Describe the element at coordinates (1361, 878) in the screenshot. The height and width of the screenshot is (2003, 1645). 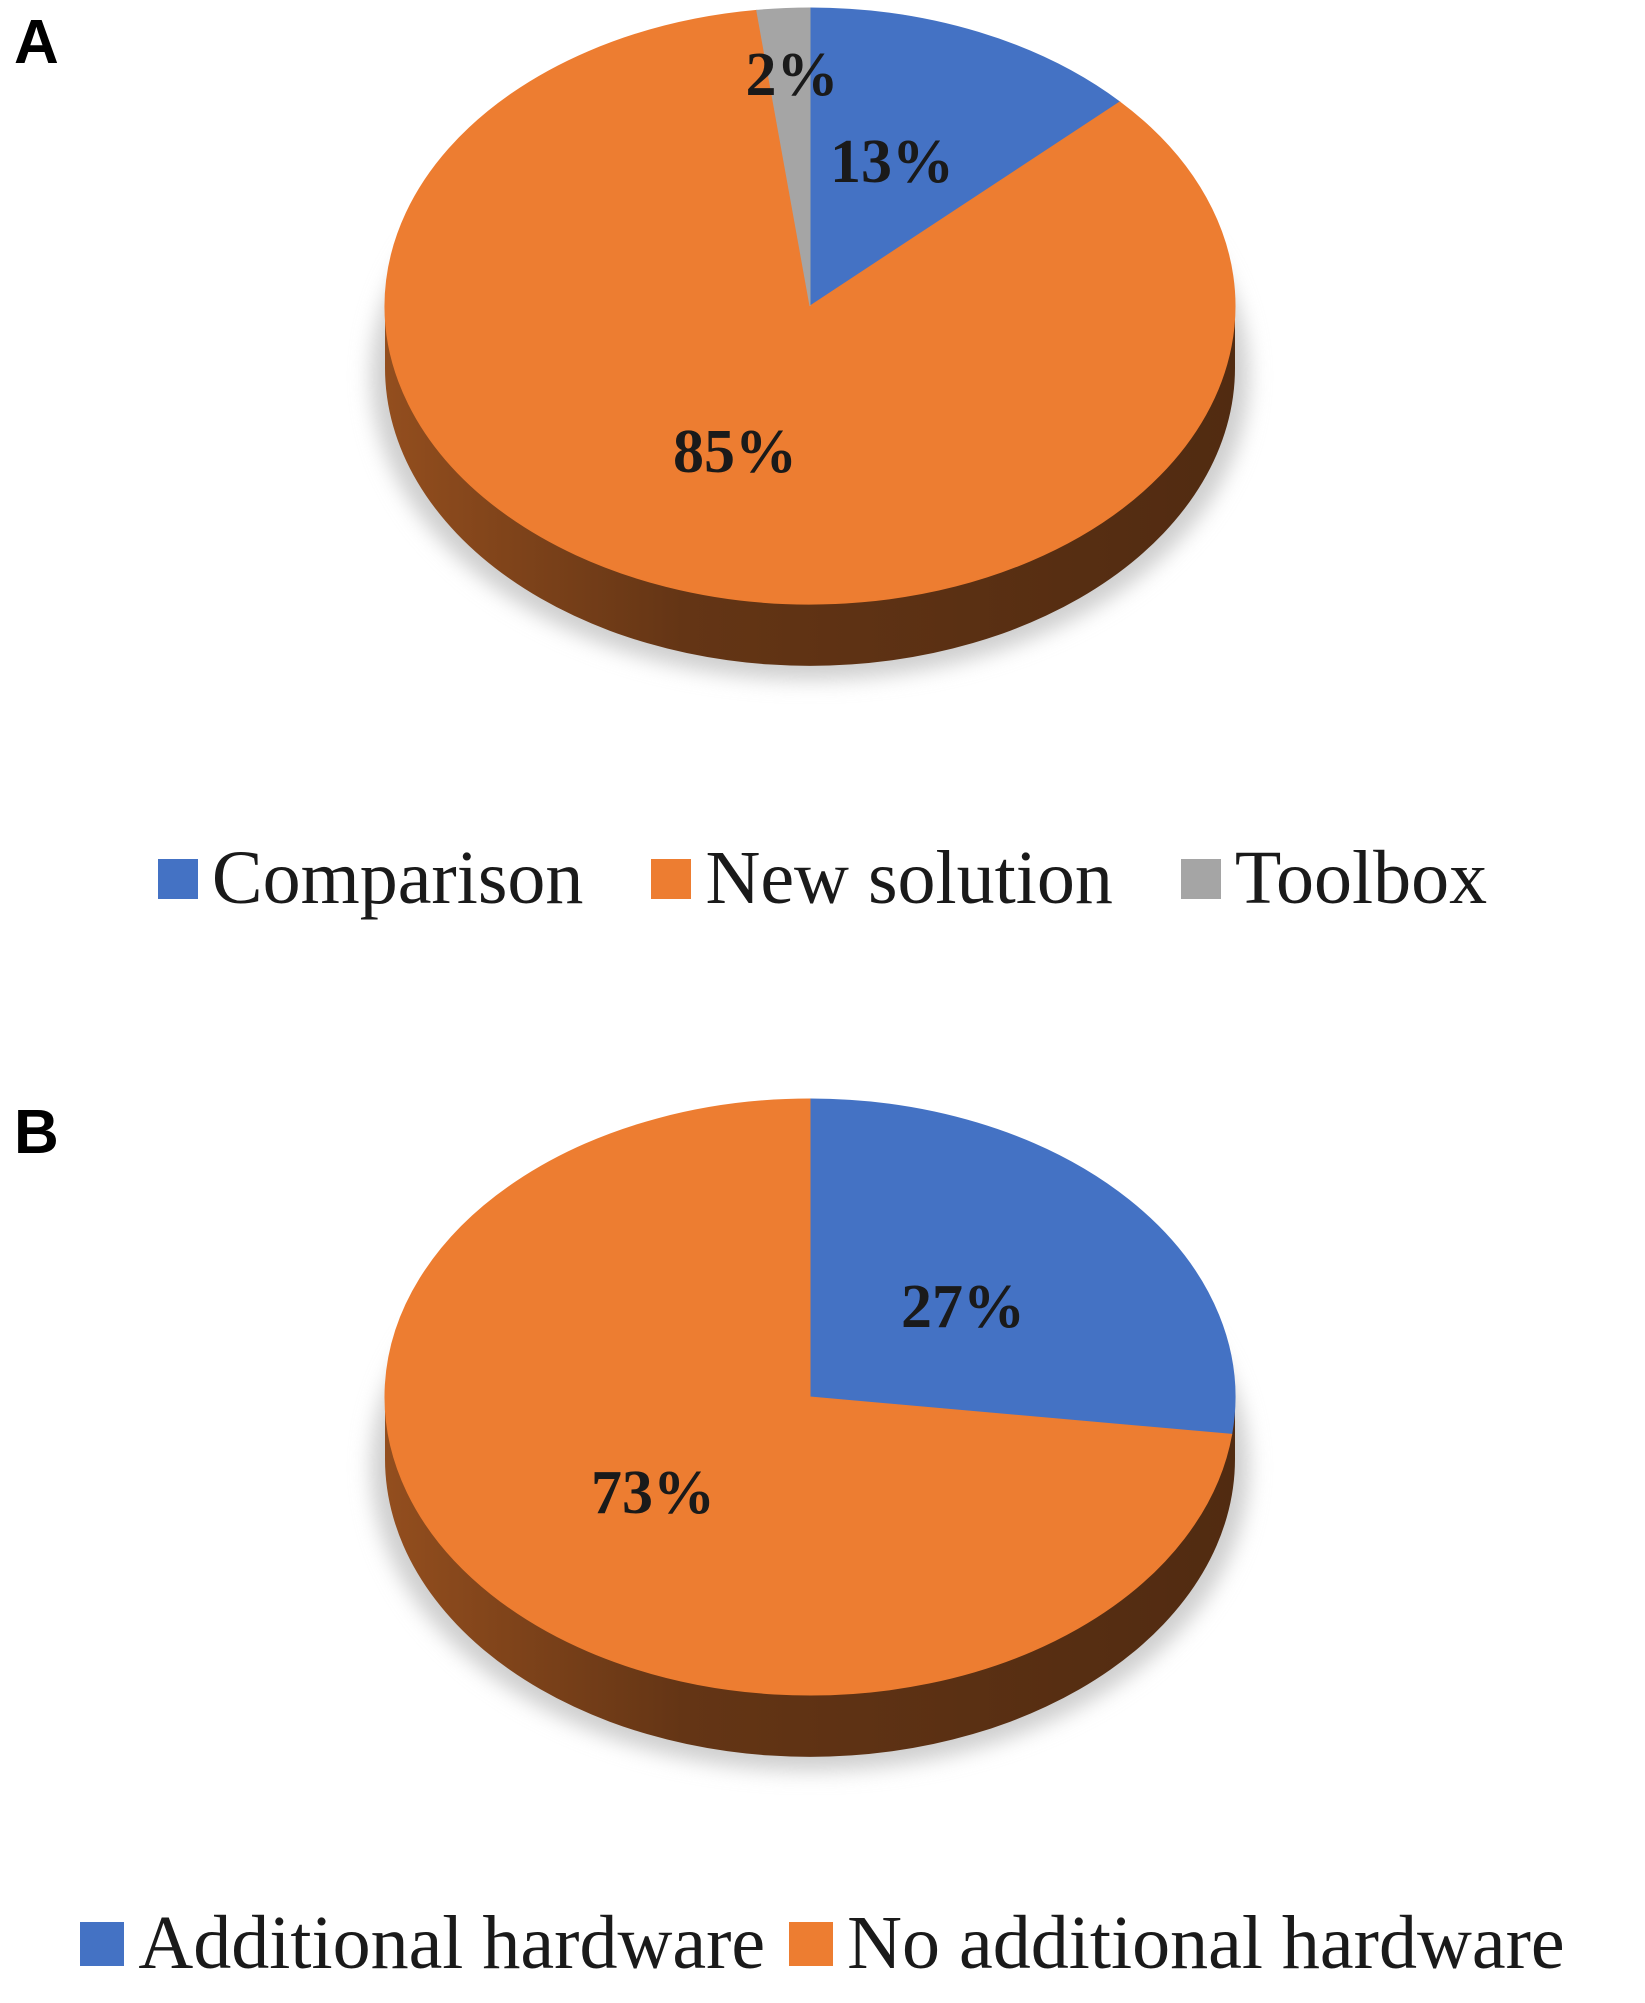
I see `legend-label-toolbox: Toolbox` at that location.